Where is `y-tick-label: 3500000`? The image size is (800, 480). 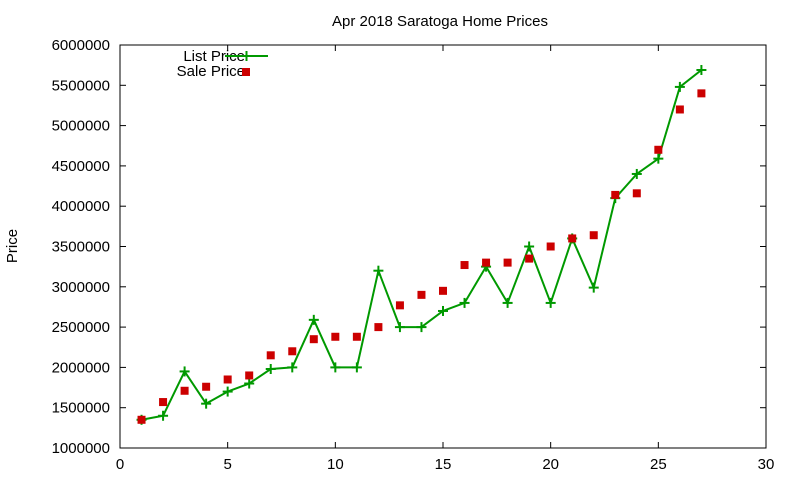 y-tick-label: 3500000 is located at coordinates (81, 247).